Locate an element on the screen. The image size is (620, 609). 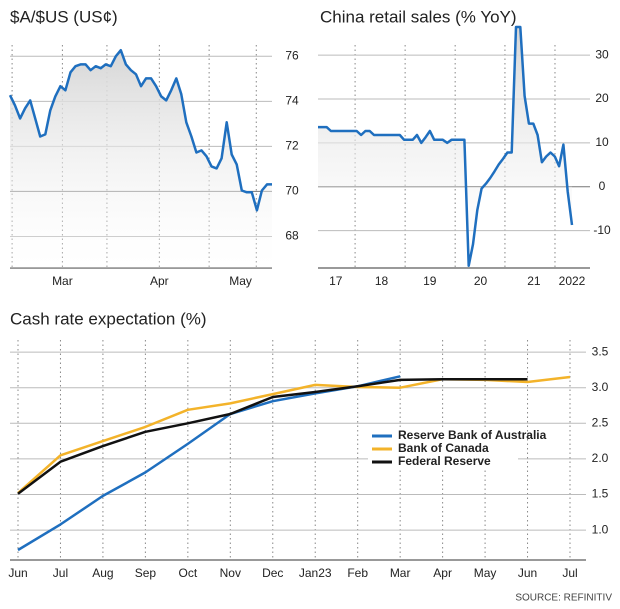
x-tick-label: Jan23 is located at coordinates (315, 573).